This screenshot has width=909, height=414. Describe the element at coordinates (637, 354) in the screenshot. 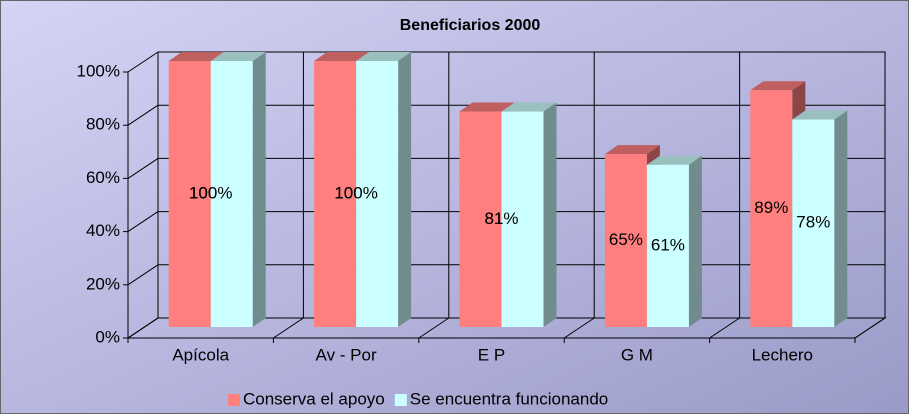

I see `x-tick-label: G M` at that location.